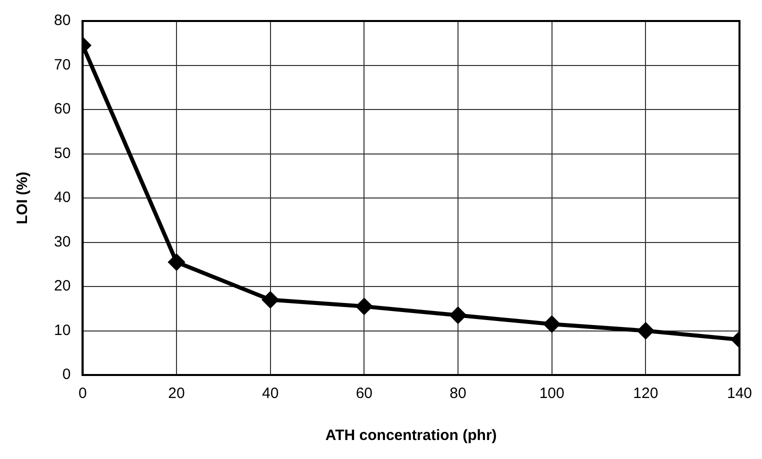  I want to click on x-tick-label: 40, so click(270, 393).